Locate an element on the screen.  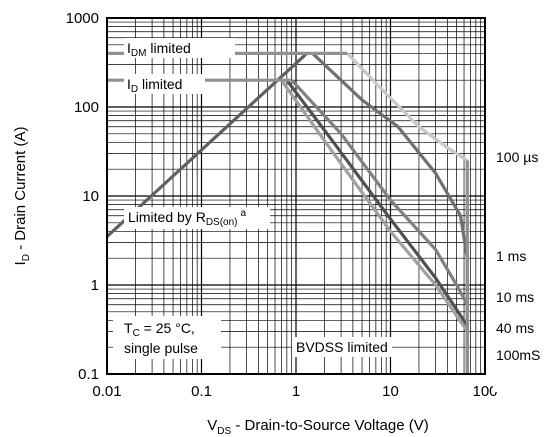
id-limited-label-bg is located at coordinates (164, 84).